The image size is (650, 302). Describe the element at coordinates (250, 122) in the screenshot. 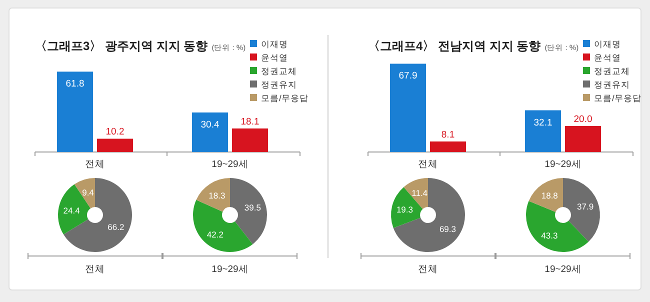

I see `data-label: 18.1` at that location.